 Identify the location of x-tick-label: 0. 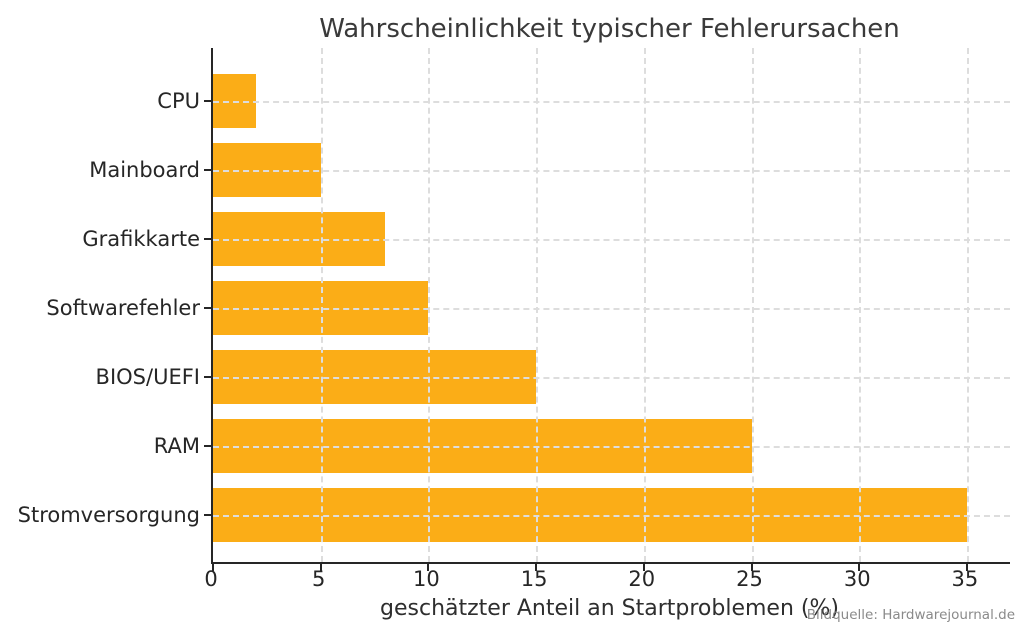
(211, 579).